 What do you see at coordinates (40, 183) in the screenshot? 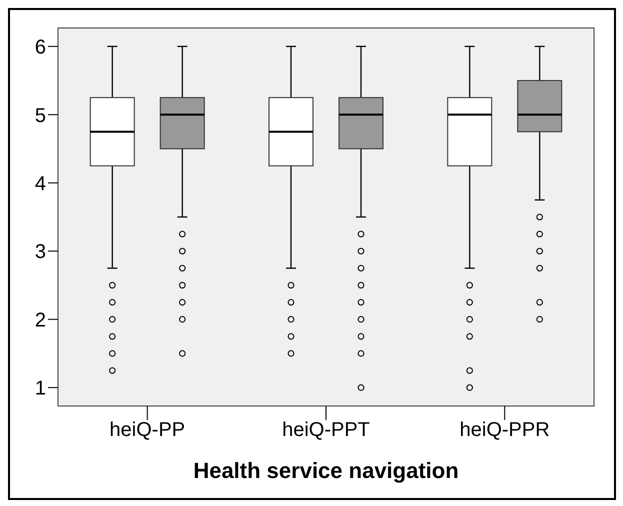
I see `y-tick-label: 4` at bounding box center [40, 183].